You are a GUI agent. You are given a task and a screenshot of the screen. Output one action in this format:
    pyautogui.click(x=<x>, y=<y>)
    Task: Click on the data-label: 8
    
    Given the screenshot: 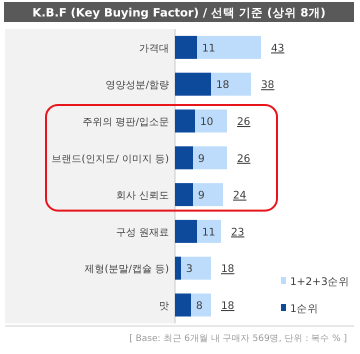 What is the action you would take?
    pyautogui.click(x=199, y=306)
    